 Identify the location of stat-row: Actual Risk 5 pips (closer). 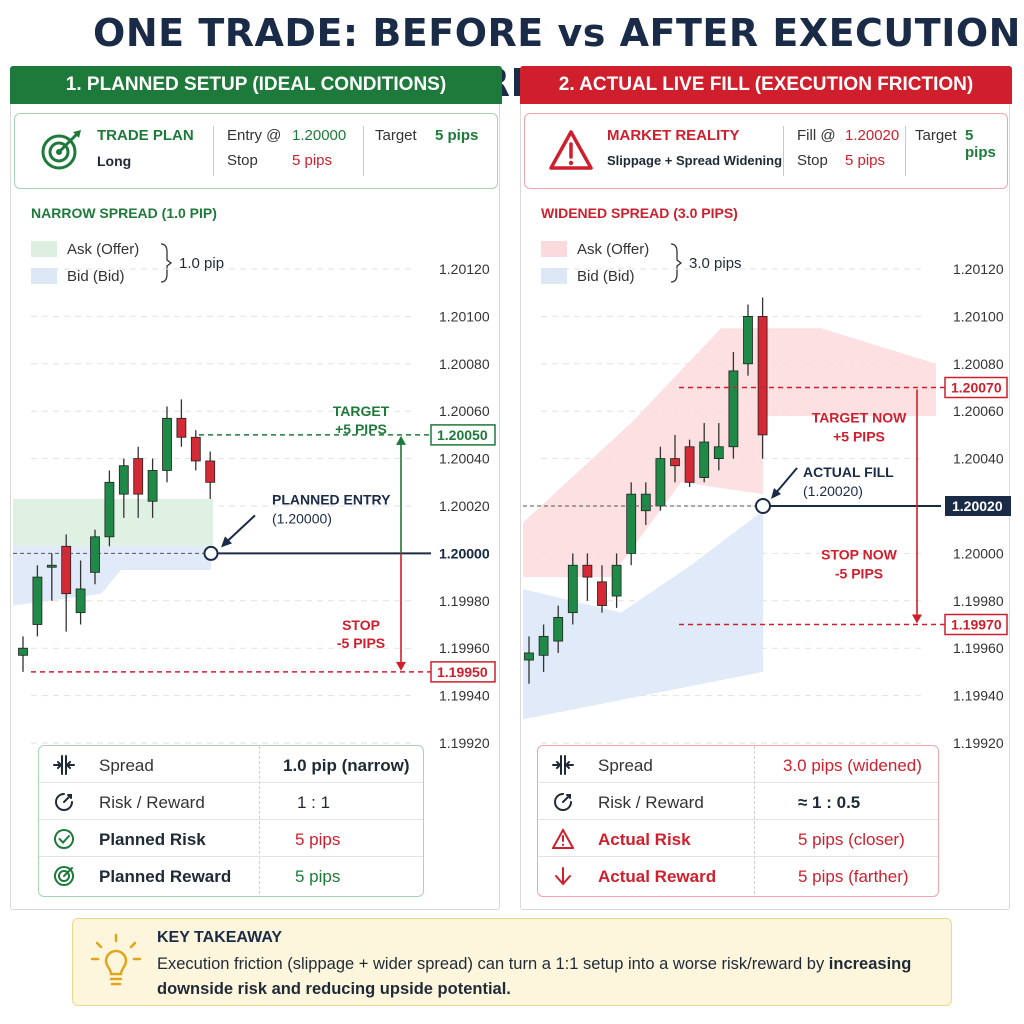
(738, 838).